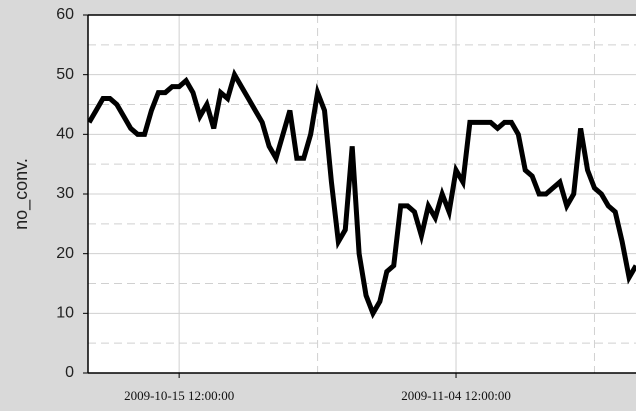 Image resolution: width=636 pixels, height=411 pixels. What do you see at coordinates (65, 134) in the screenshot?
I see `y-tick-label: 40` at bounding box center [65, 134].